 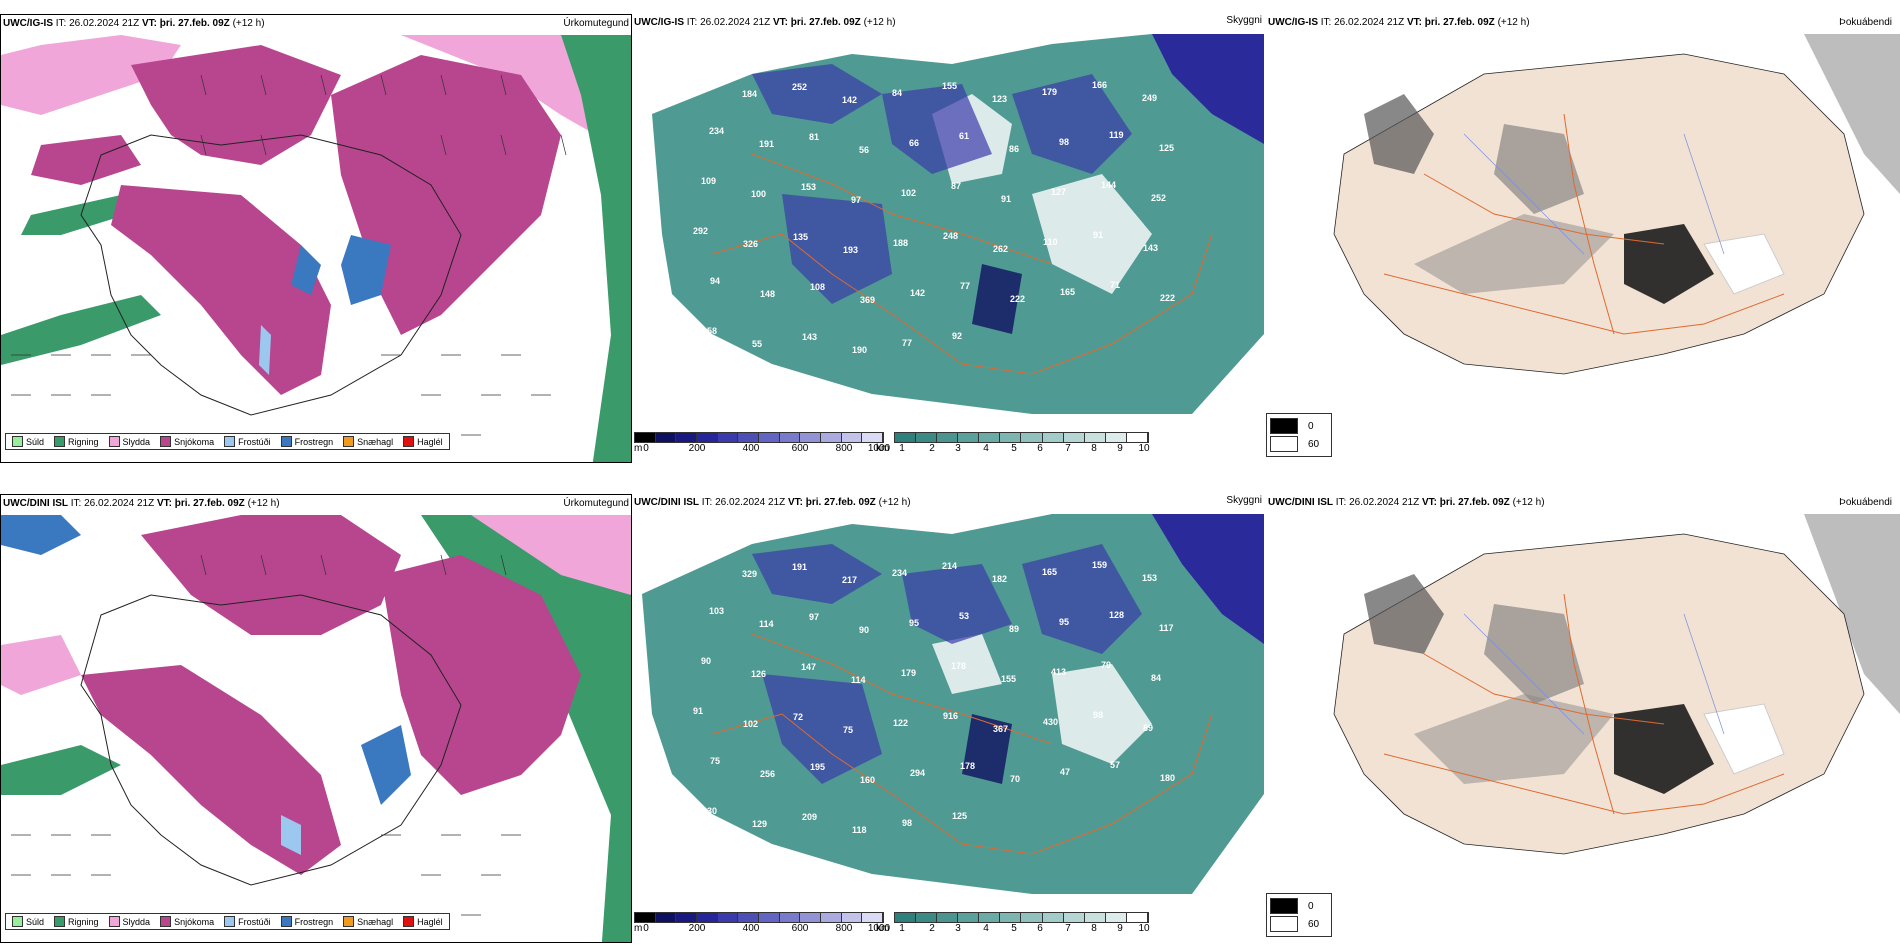 What do you see at coordinates (809, 337) in the screenshot?
I see `visibility-value-label: 143` at bounding box center [809, 337].